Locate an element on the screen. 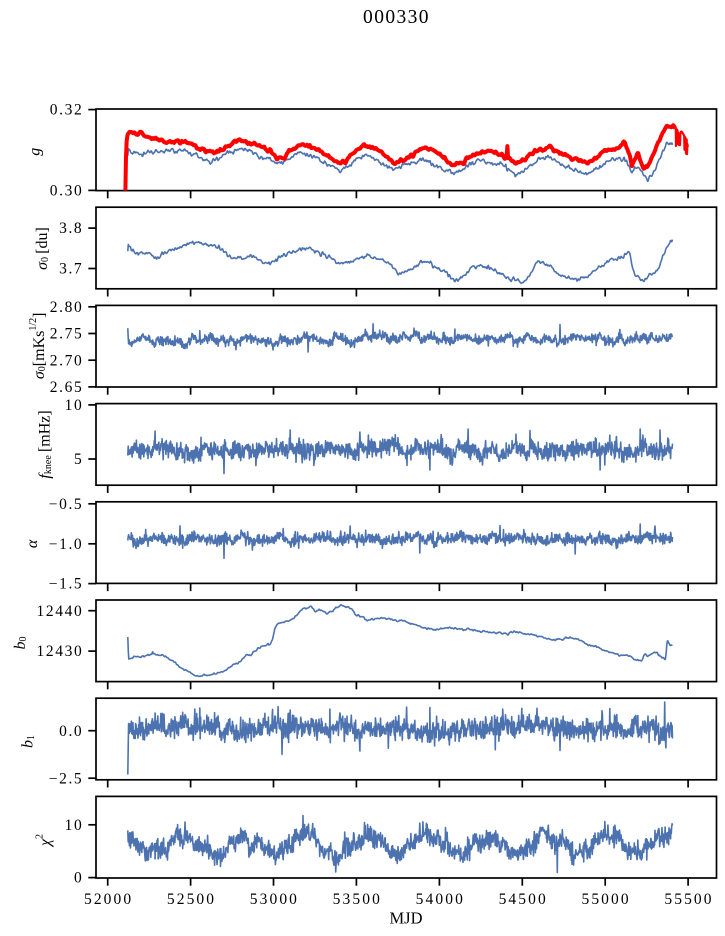 The width and height of the screenshot is (725, 936). svg-text: 2.70 is located at coordinates (67, 360).